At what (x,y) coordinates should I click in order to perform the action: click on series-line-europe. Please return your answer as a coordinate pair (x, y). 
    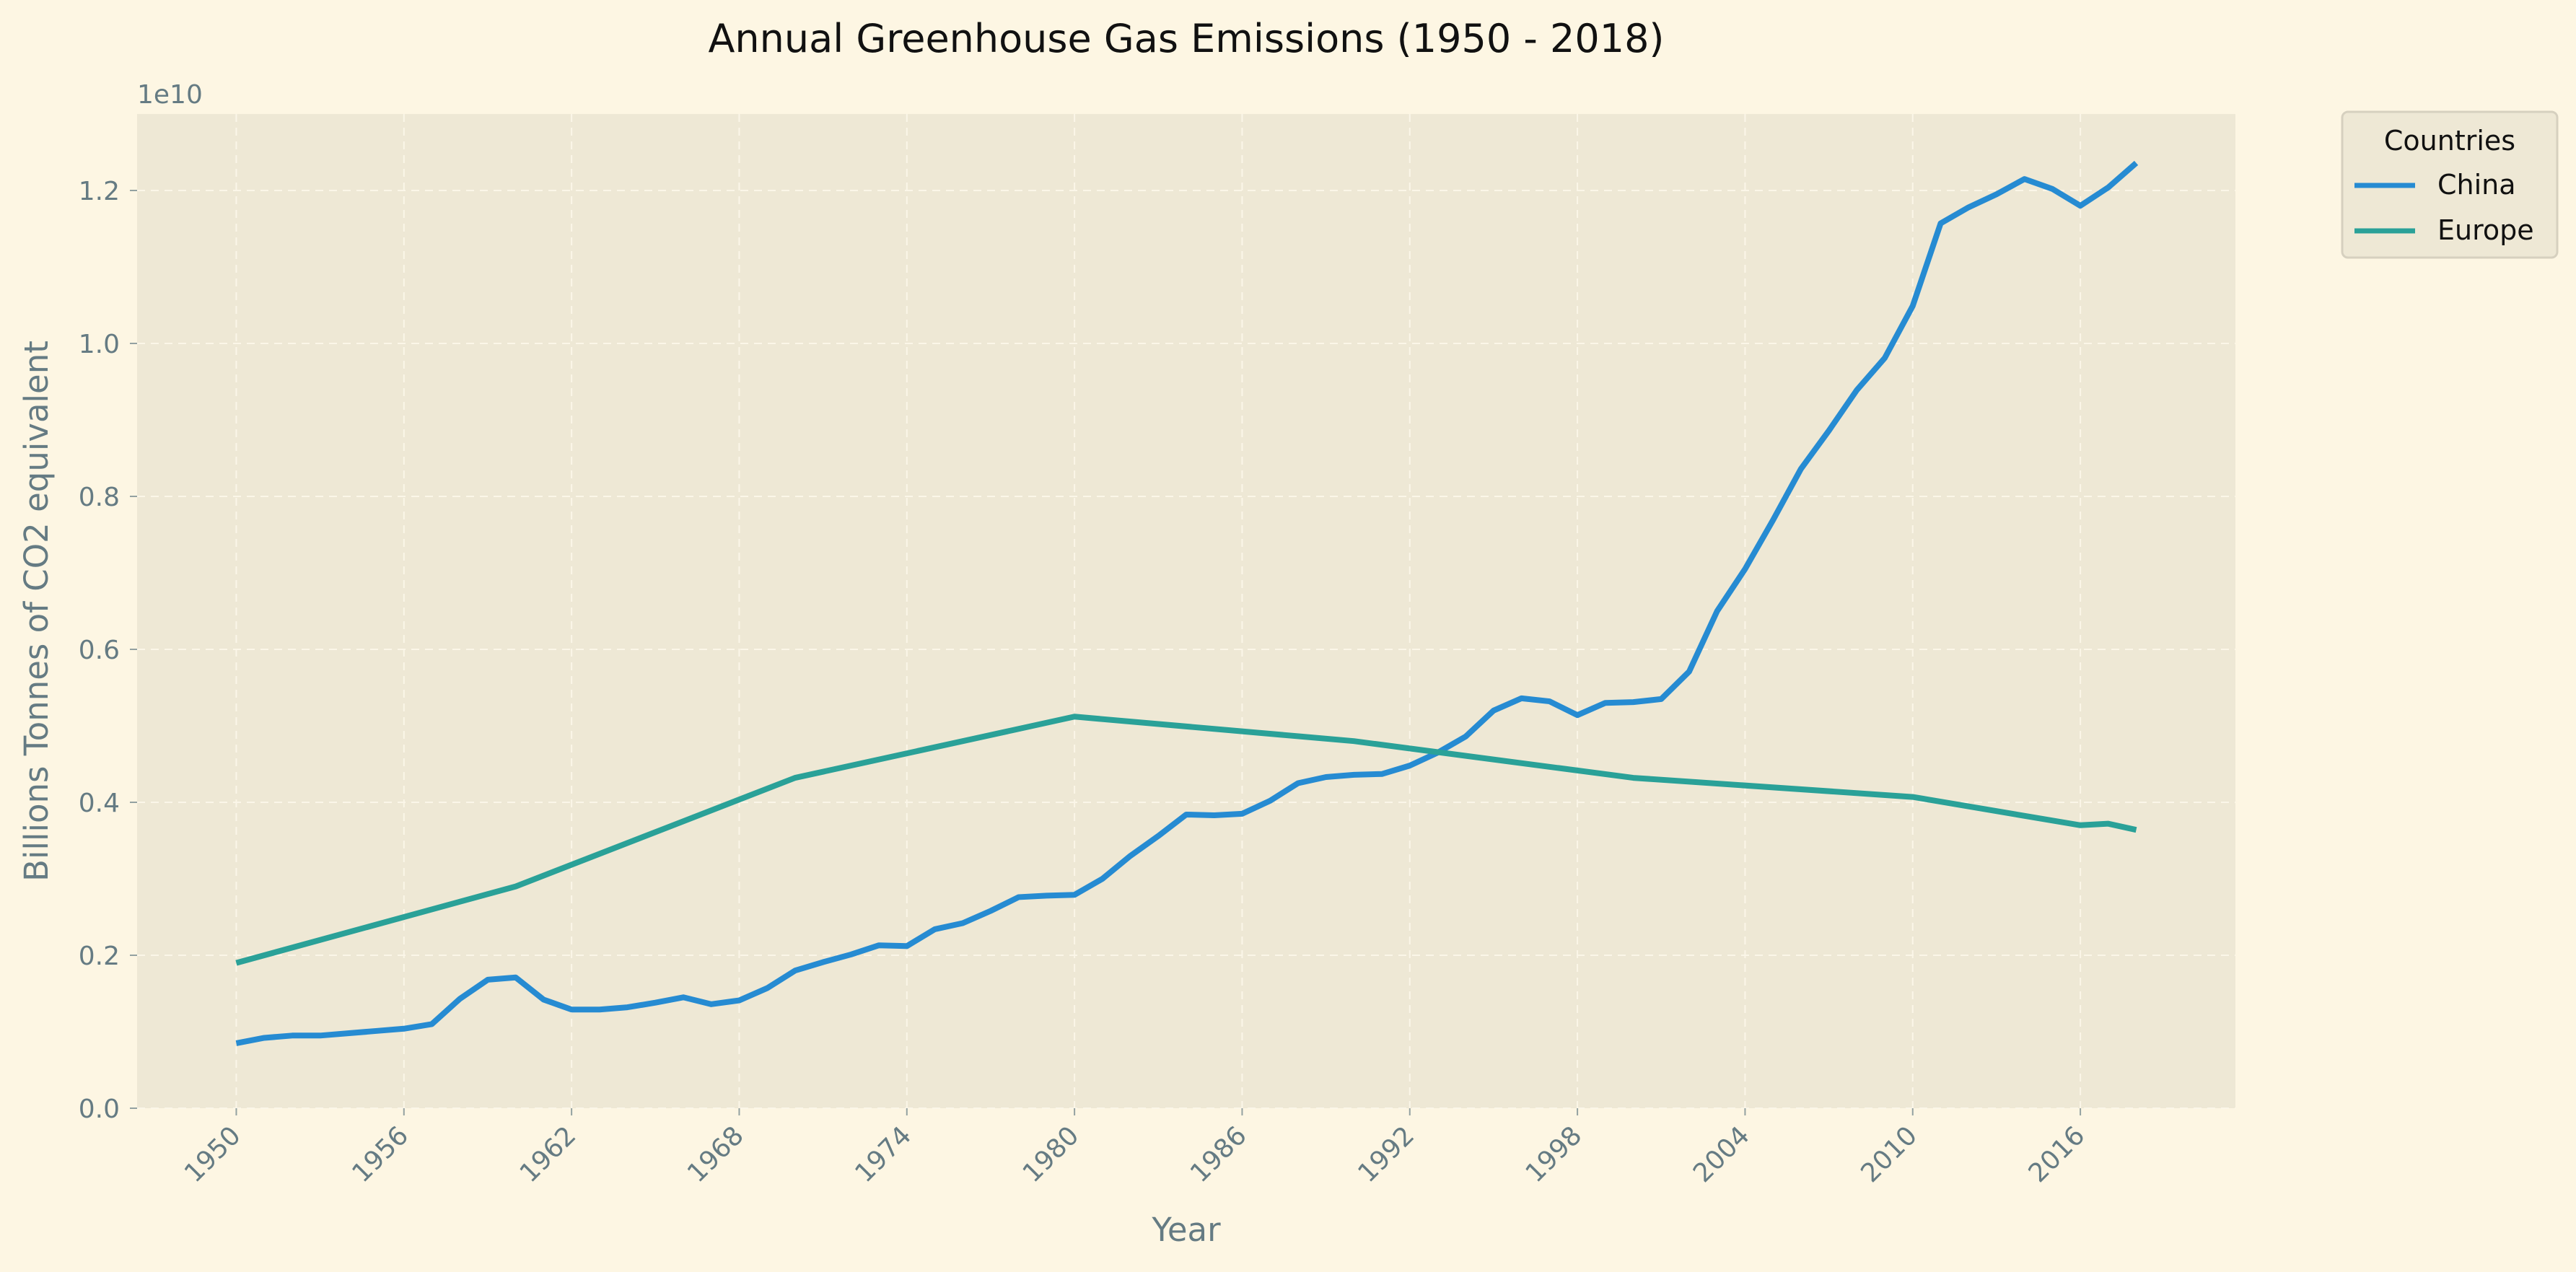
    Looking at the image, I should click on (1186, 840).